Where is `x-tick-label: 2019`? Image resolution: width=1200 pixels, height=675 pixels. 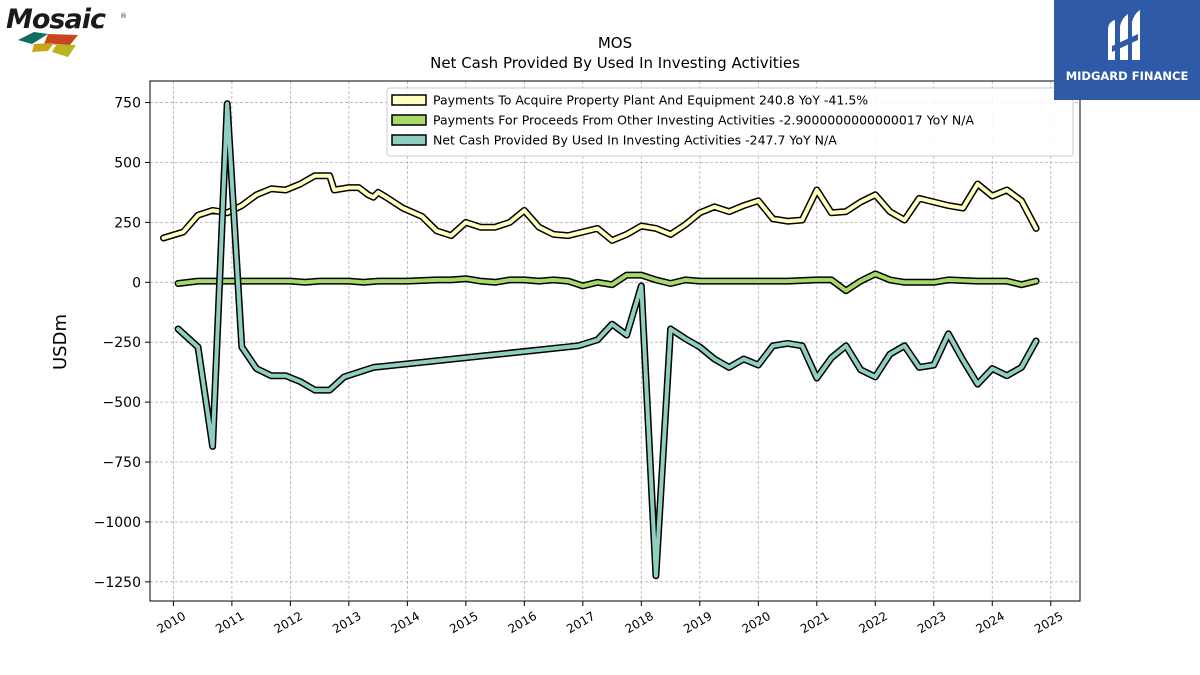 x-tick-label: 2019 is located at coordinates (697, 622).